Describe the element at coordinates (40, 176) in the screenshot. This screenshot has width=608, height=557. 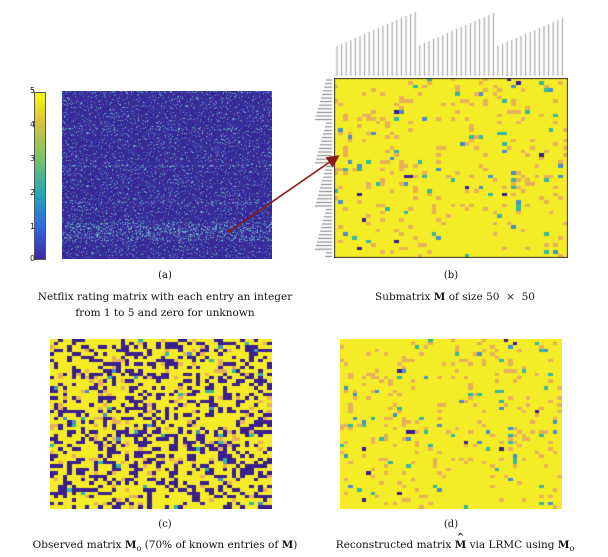
I see `colorbar` at that location.